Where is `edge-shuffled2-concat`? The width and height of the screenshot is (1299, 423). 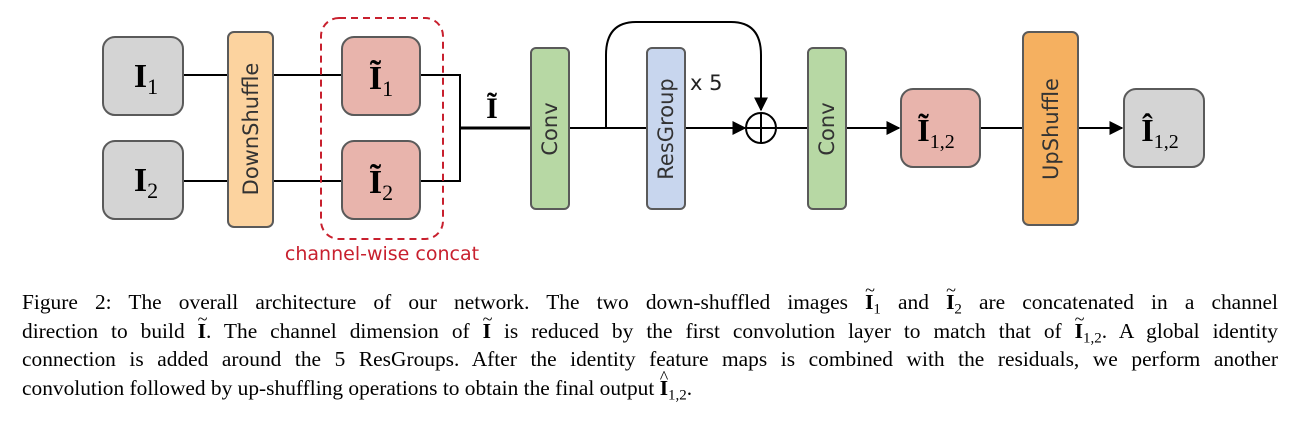
edge-shuffled2-concat is located at coordinates (440, 155).